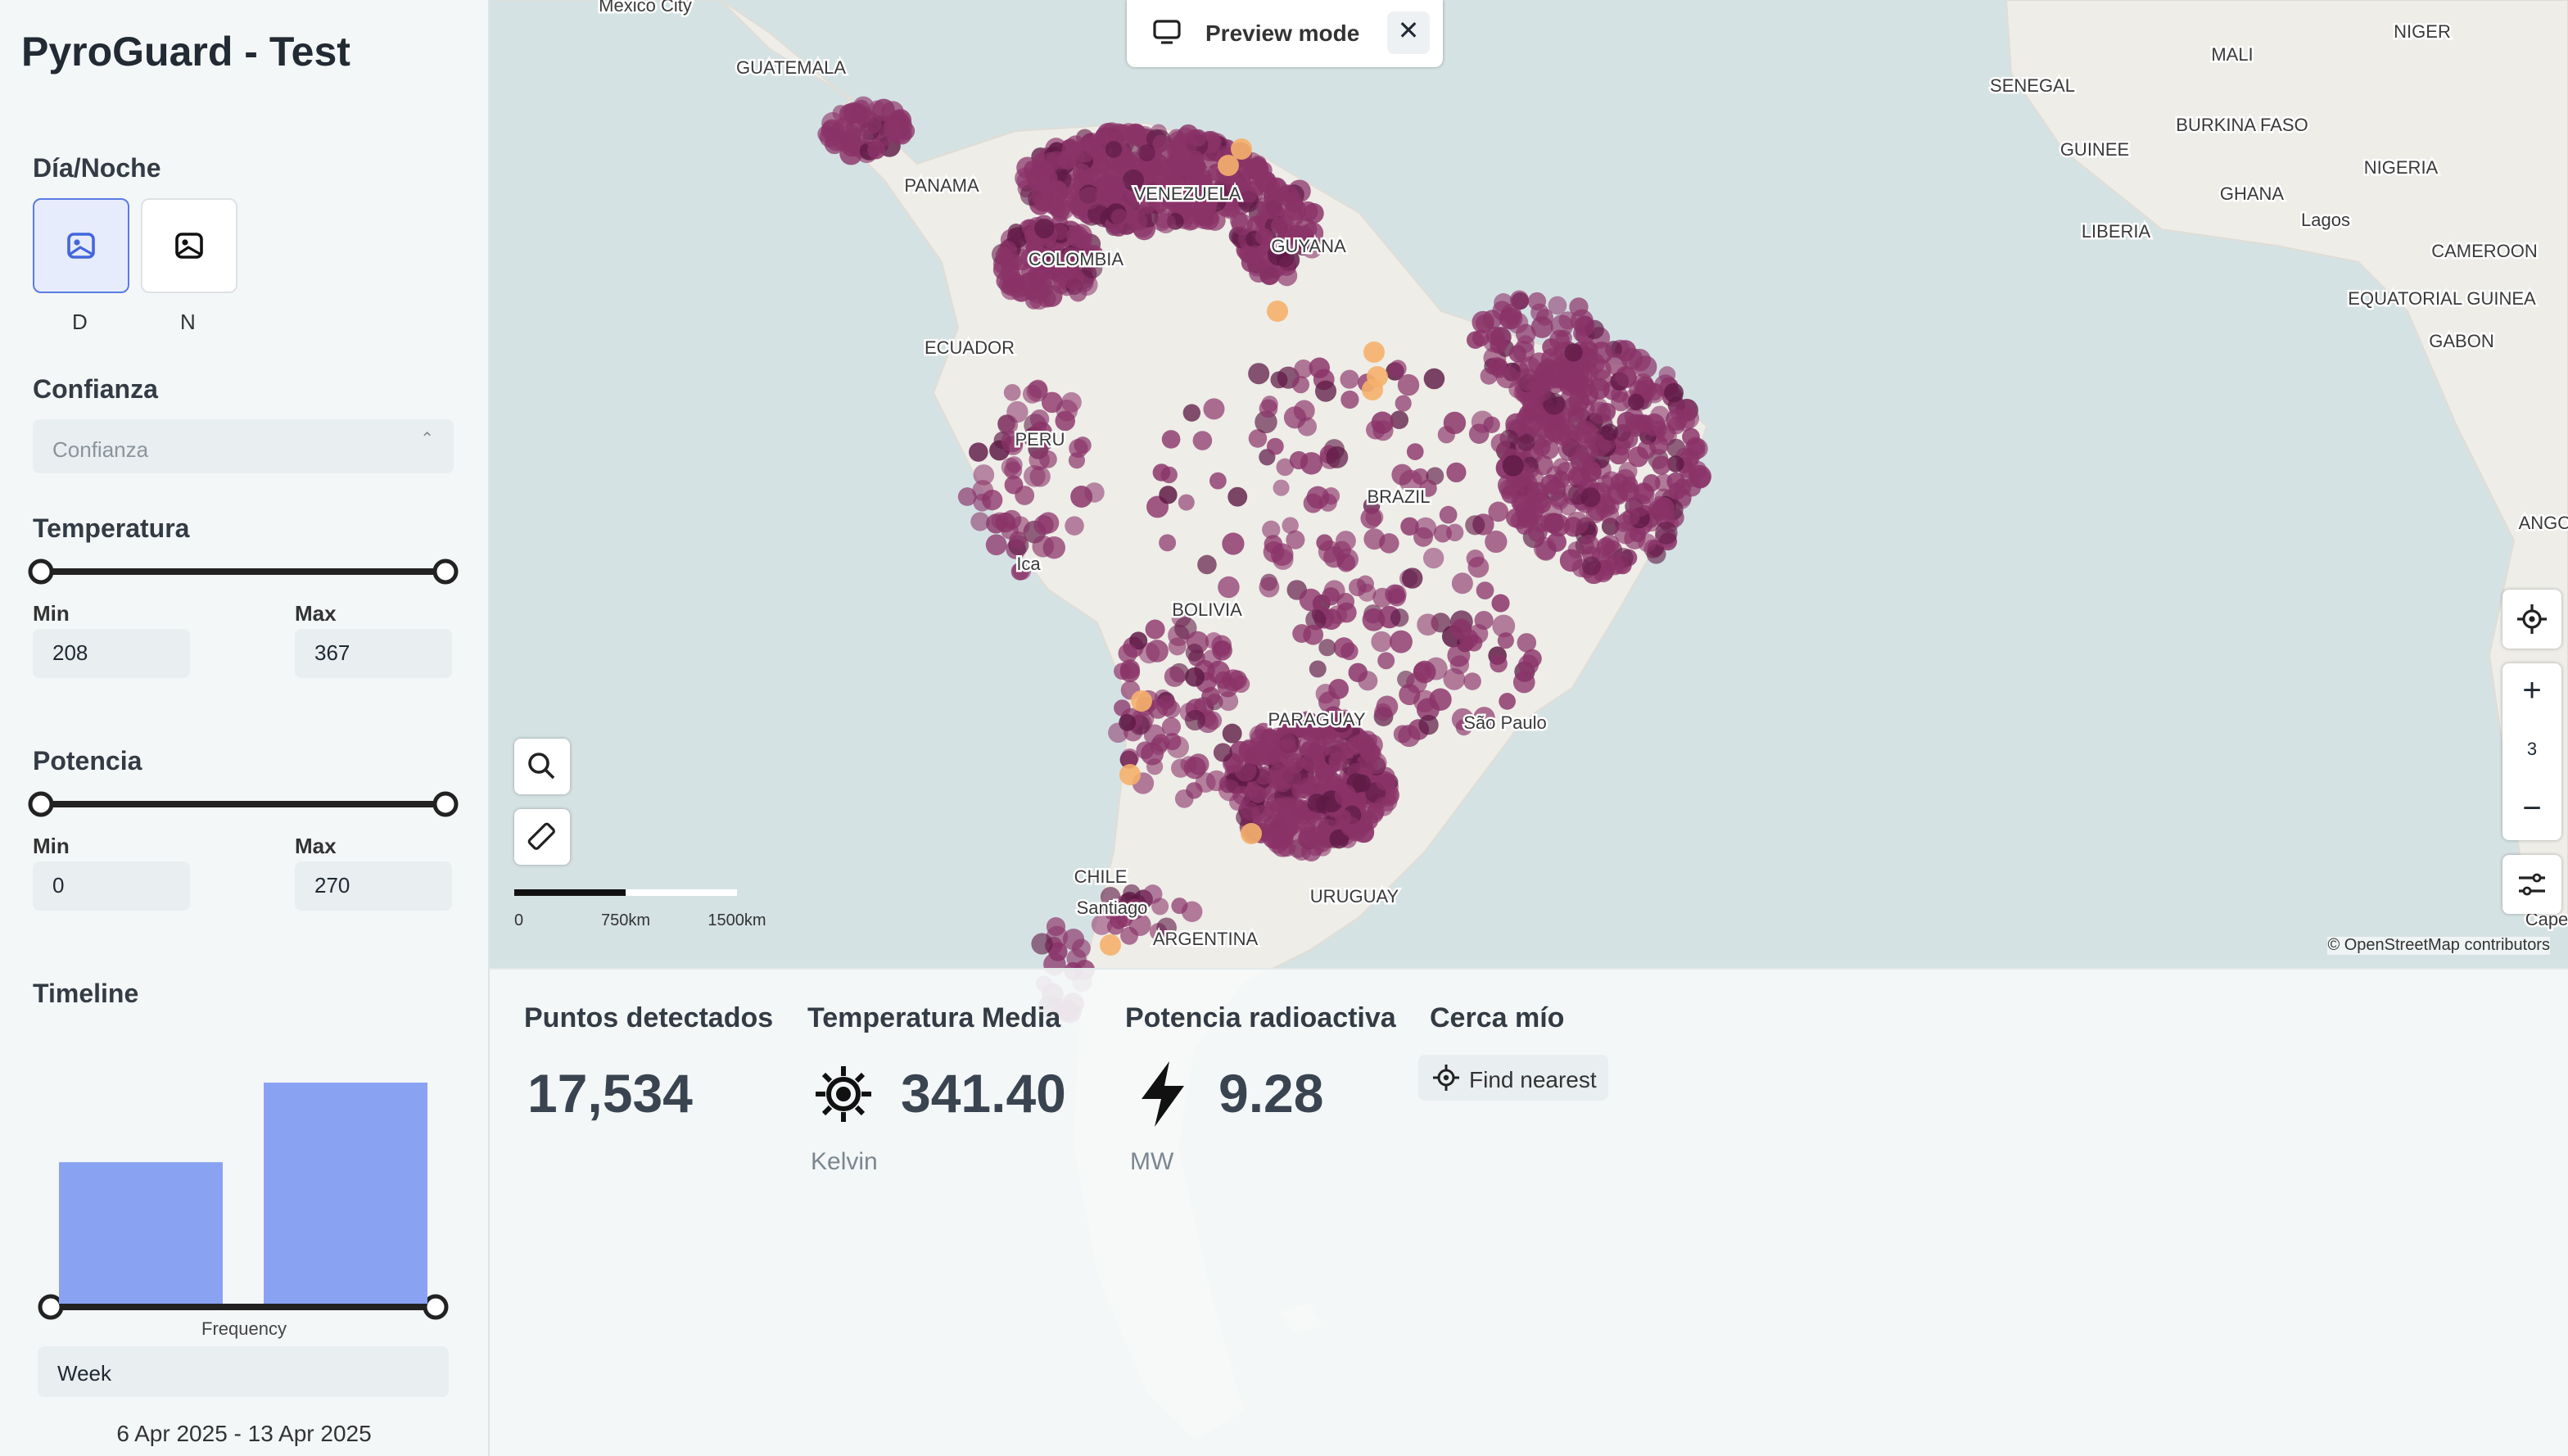 The height and width of the screenshot is (1456, 2568). What do you see at coordinates (2232, 55) in the screenshot?
I see `map-label: MALI` at bounding box center [2232, 55].